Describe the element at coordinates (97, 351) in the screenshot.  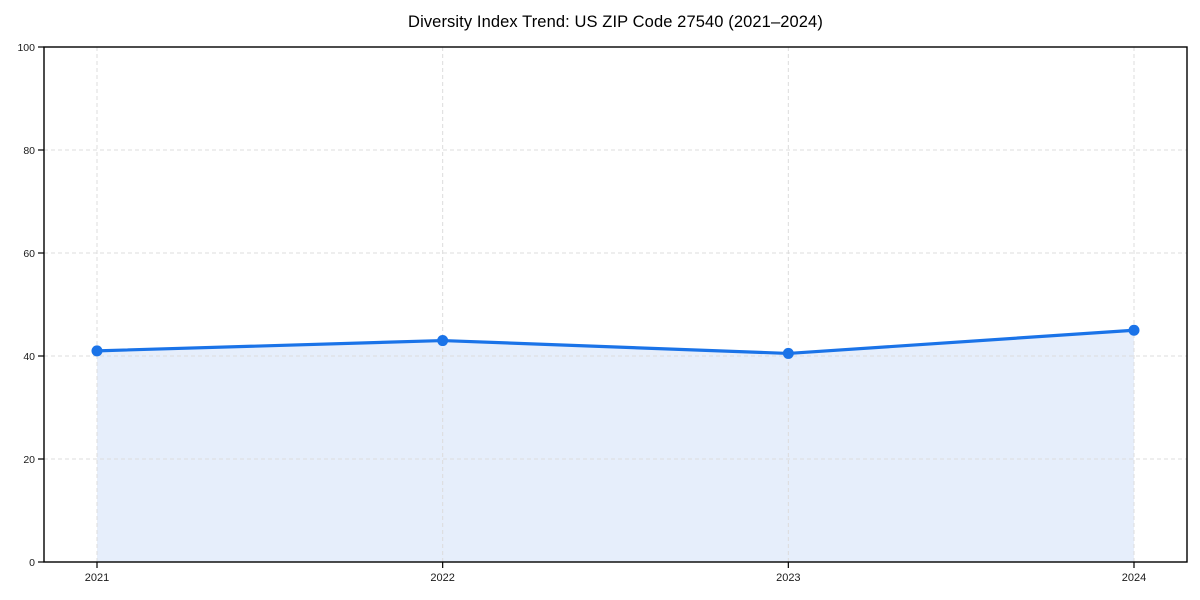
I see `data-point-2021` at that location.